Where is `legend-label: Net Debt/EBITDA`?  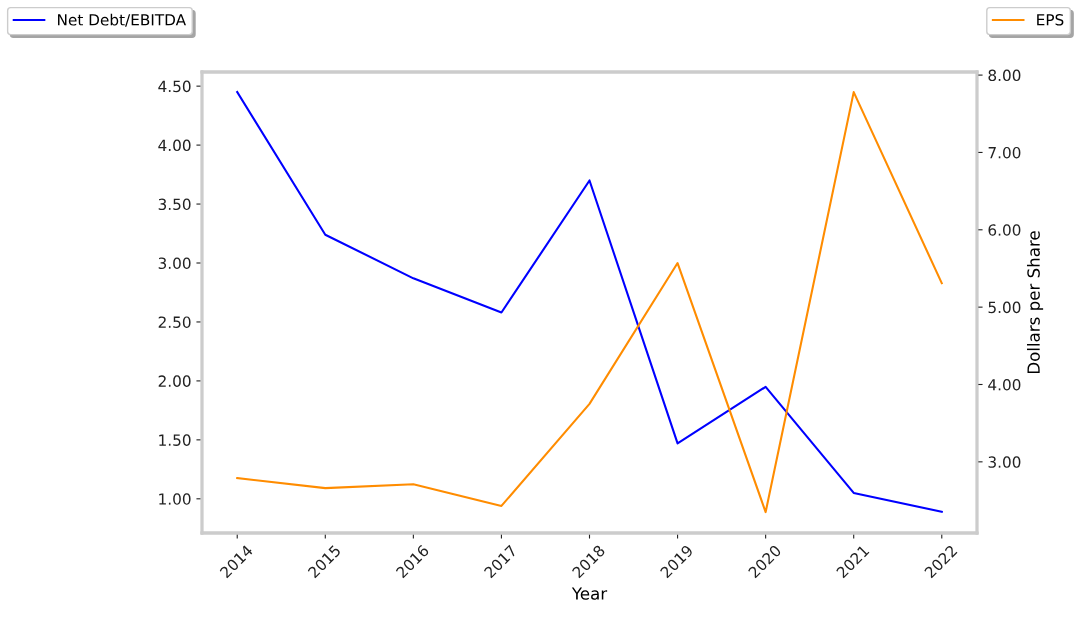
legend-label: Net Debt/EBITDA is located at coordinates (122, 20).